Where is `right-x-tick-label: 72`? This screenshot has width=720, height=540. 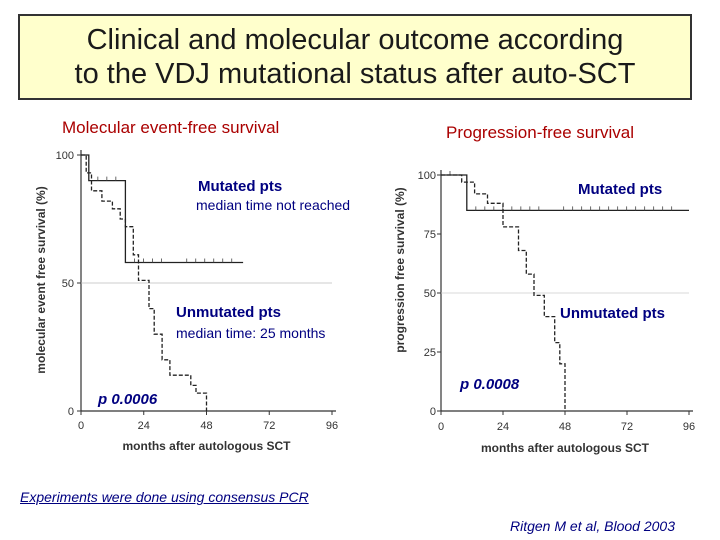
right-x-tick-label: 72 is located at coordinates (627, 427).